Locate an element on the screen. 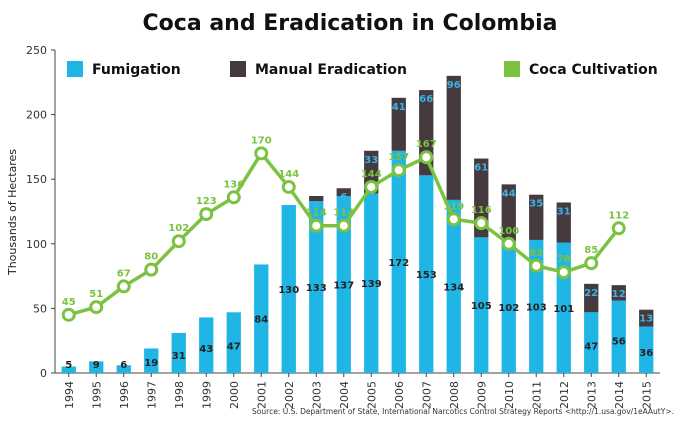 This screenshot has width=680, height=425. label-fumigation: 6 is located at coordinates (123, 365).